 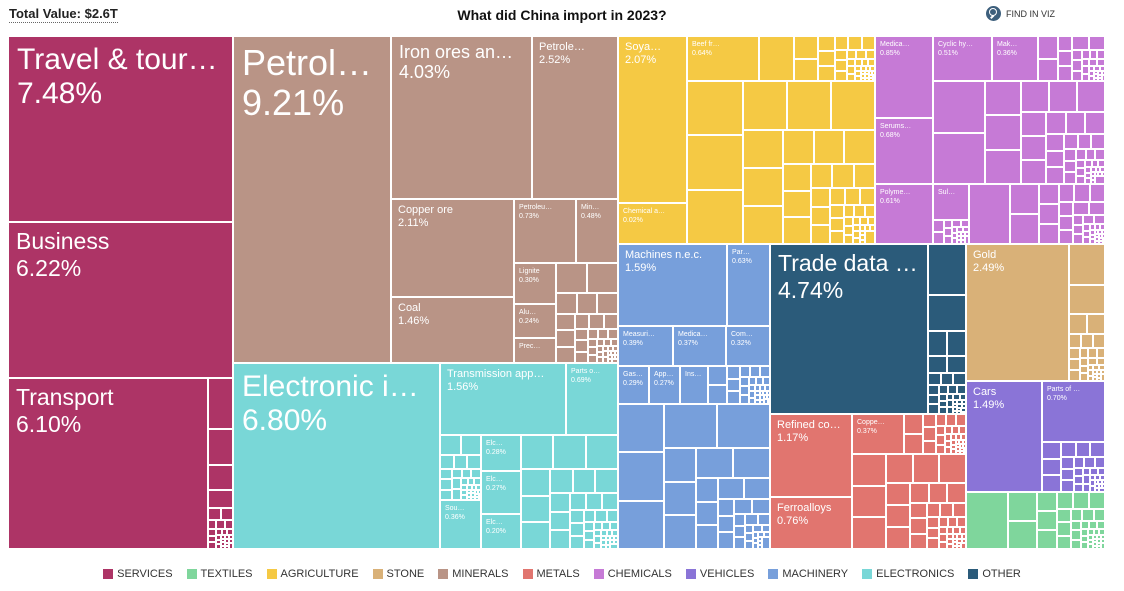 I want to click on treemap-tile: Parts o… 0.69%, so click(x=592, y=399).